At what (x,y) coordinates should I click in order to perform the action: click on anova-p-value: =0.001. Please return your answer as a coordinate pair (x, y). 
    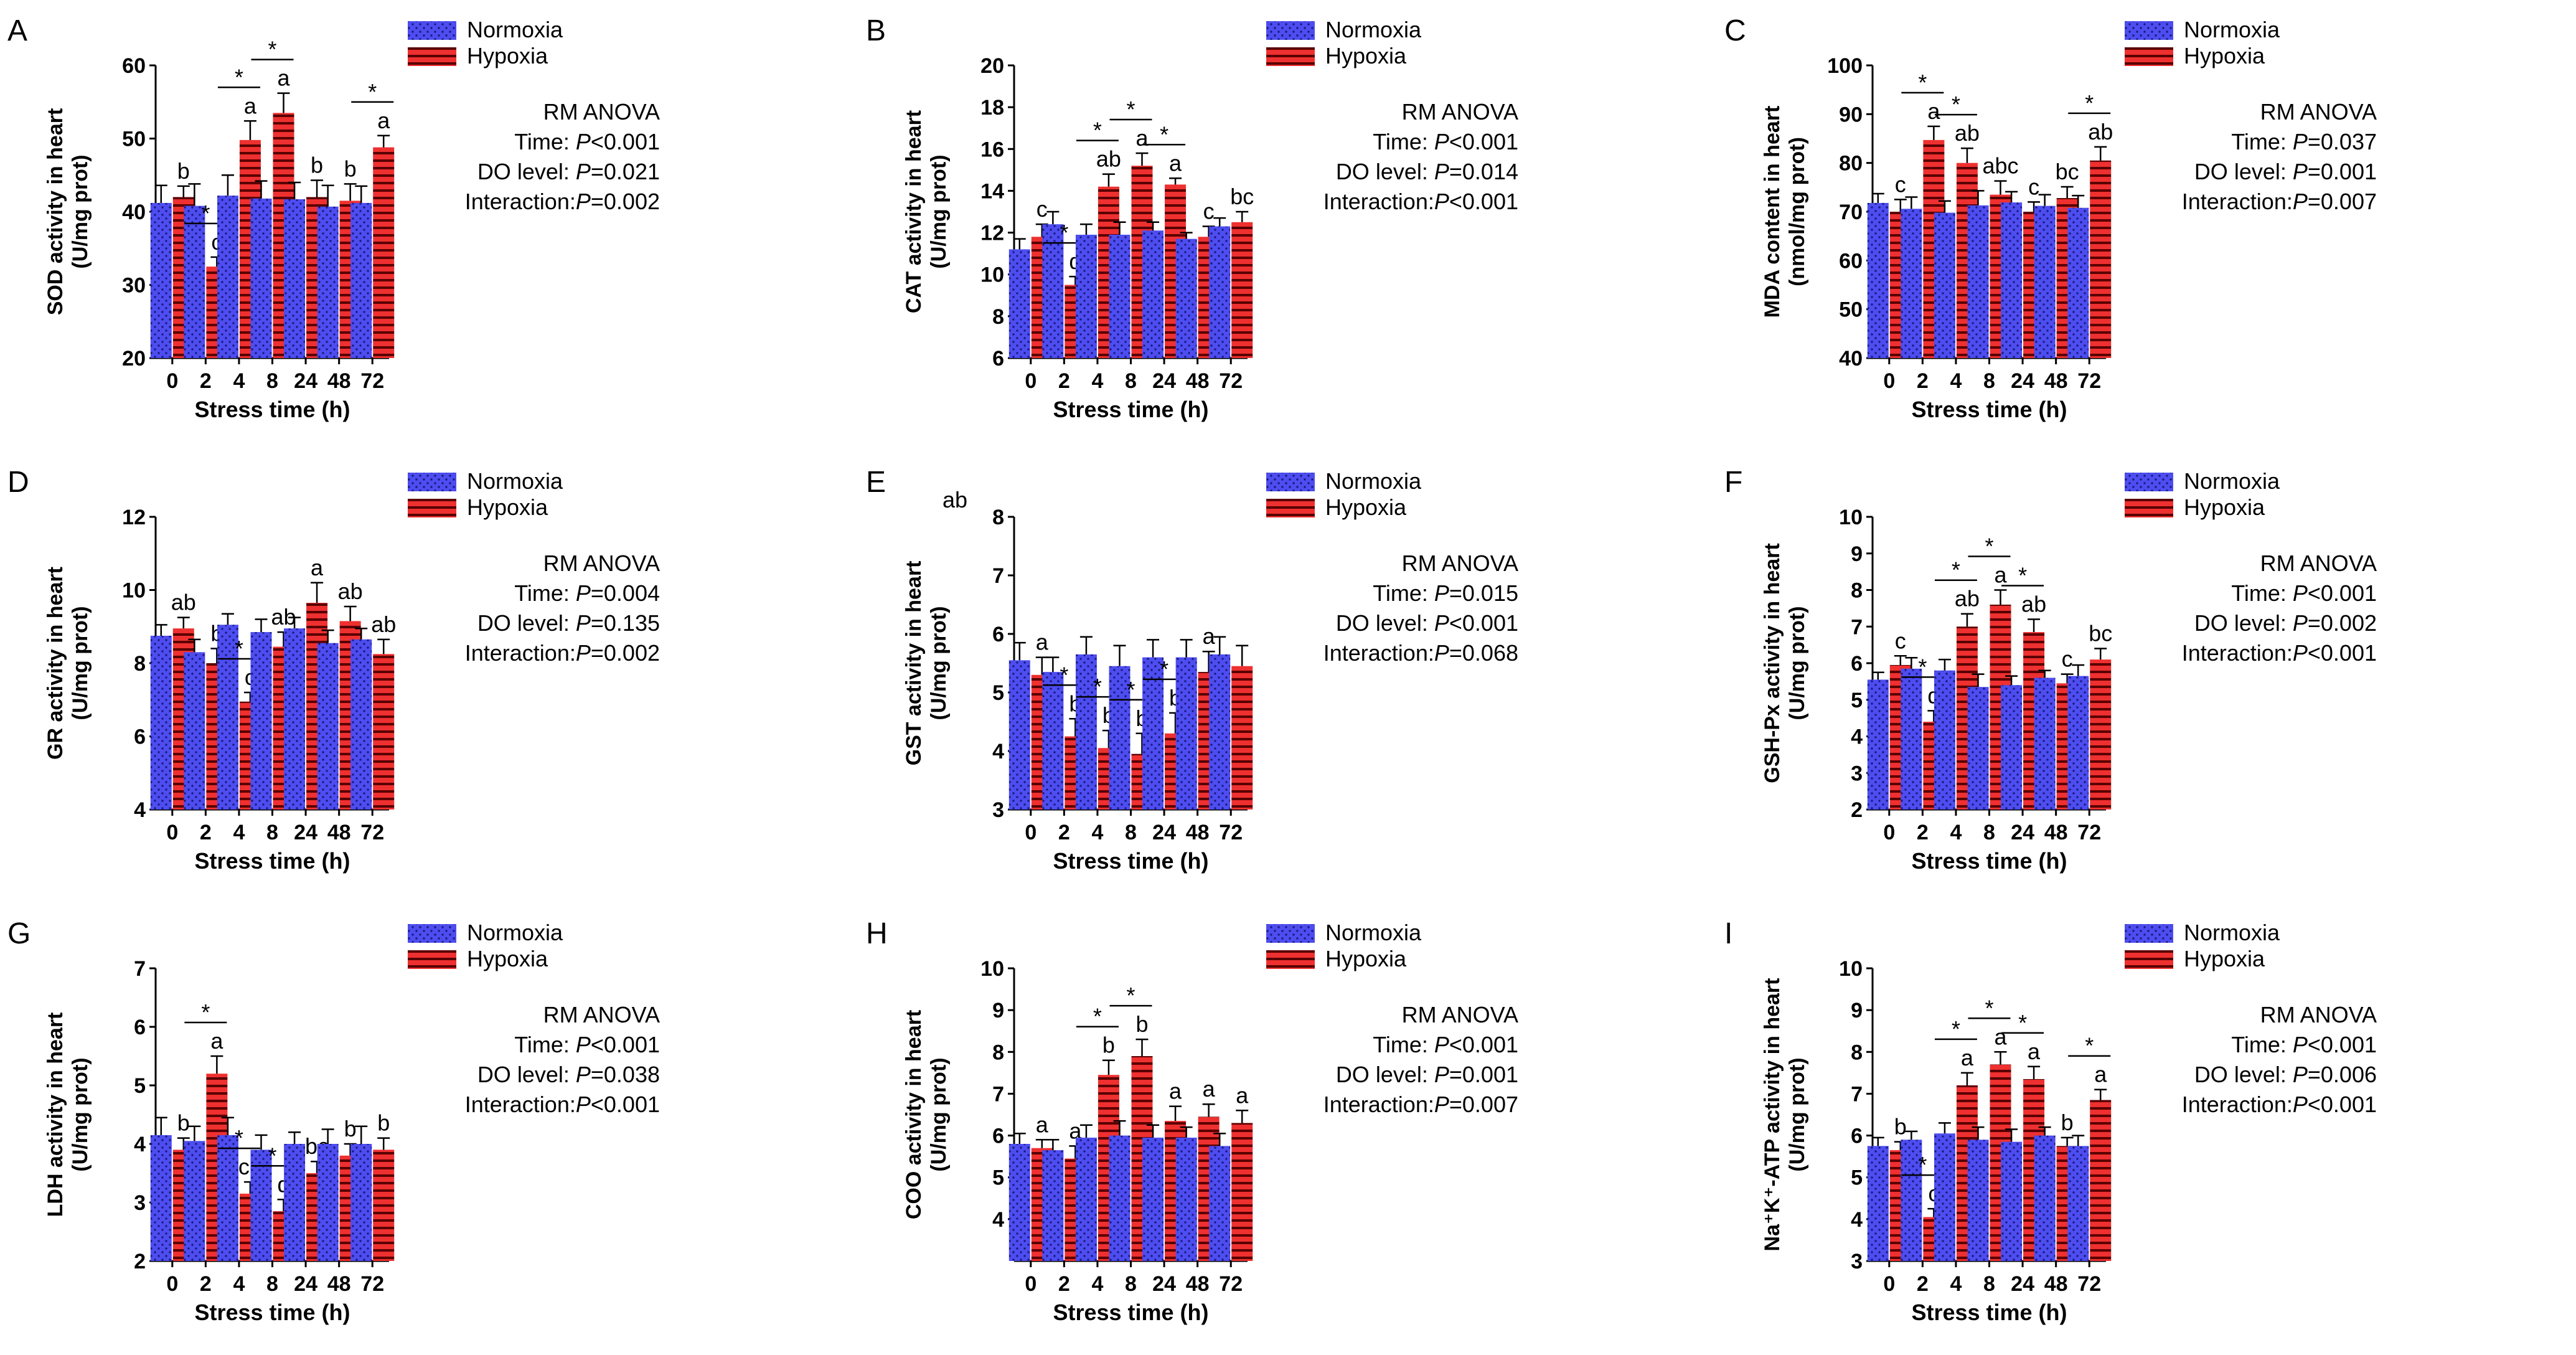
    Looking at the image, I should click on (1483, 1074).